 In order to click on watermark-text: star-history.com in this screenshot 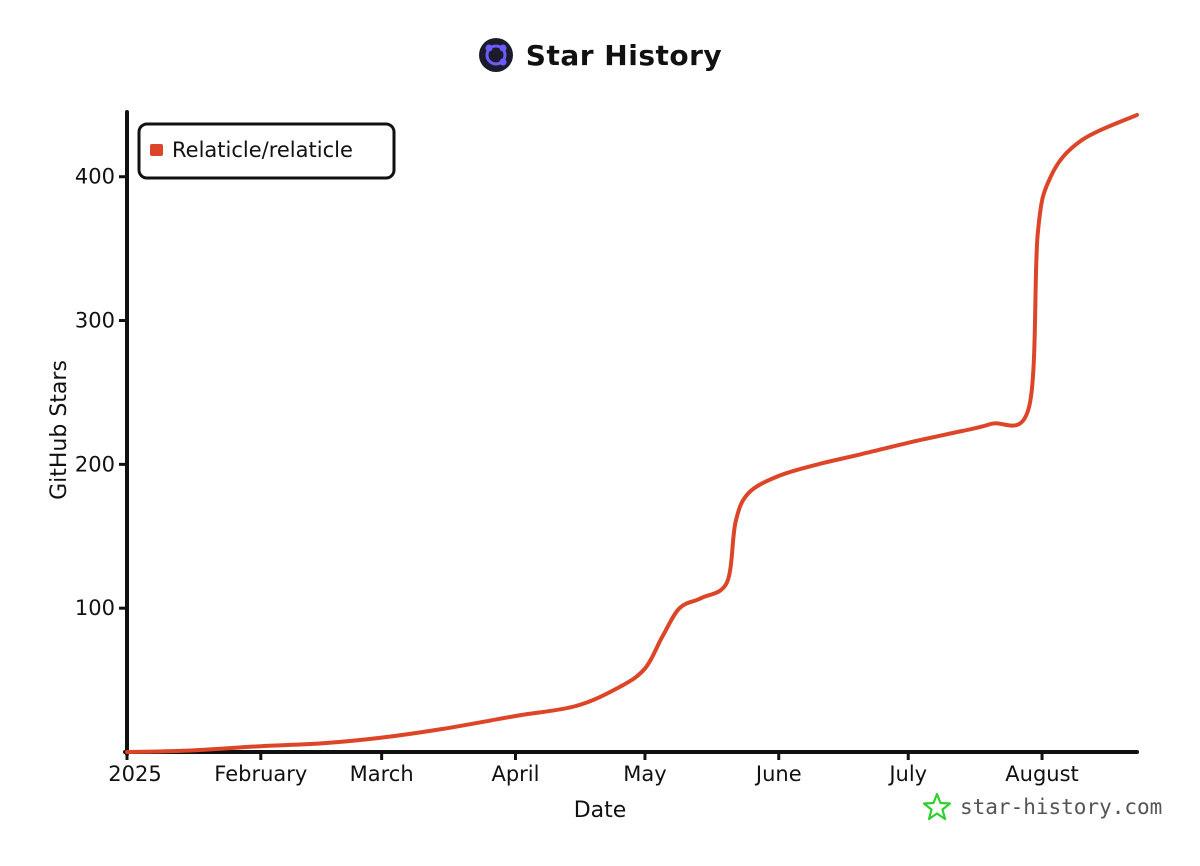, I will do `click(1061, 807)`.